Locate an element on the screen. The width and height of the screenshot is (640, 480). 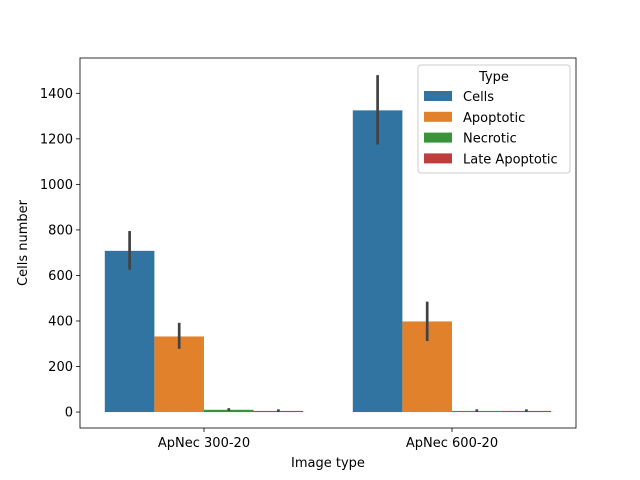
y-axis-label: Cells number is located at coordinates (23, 242).